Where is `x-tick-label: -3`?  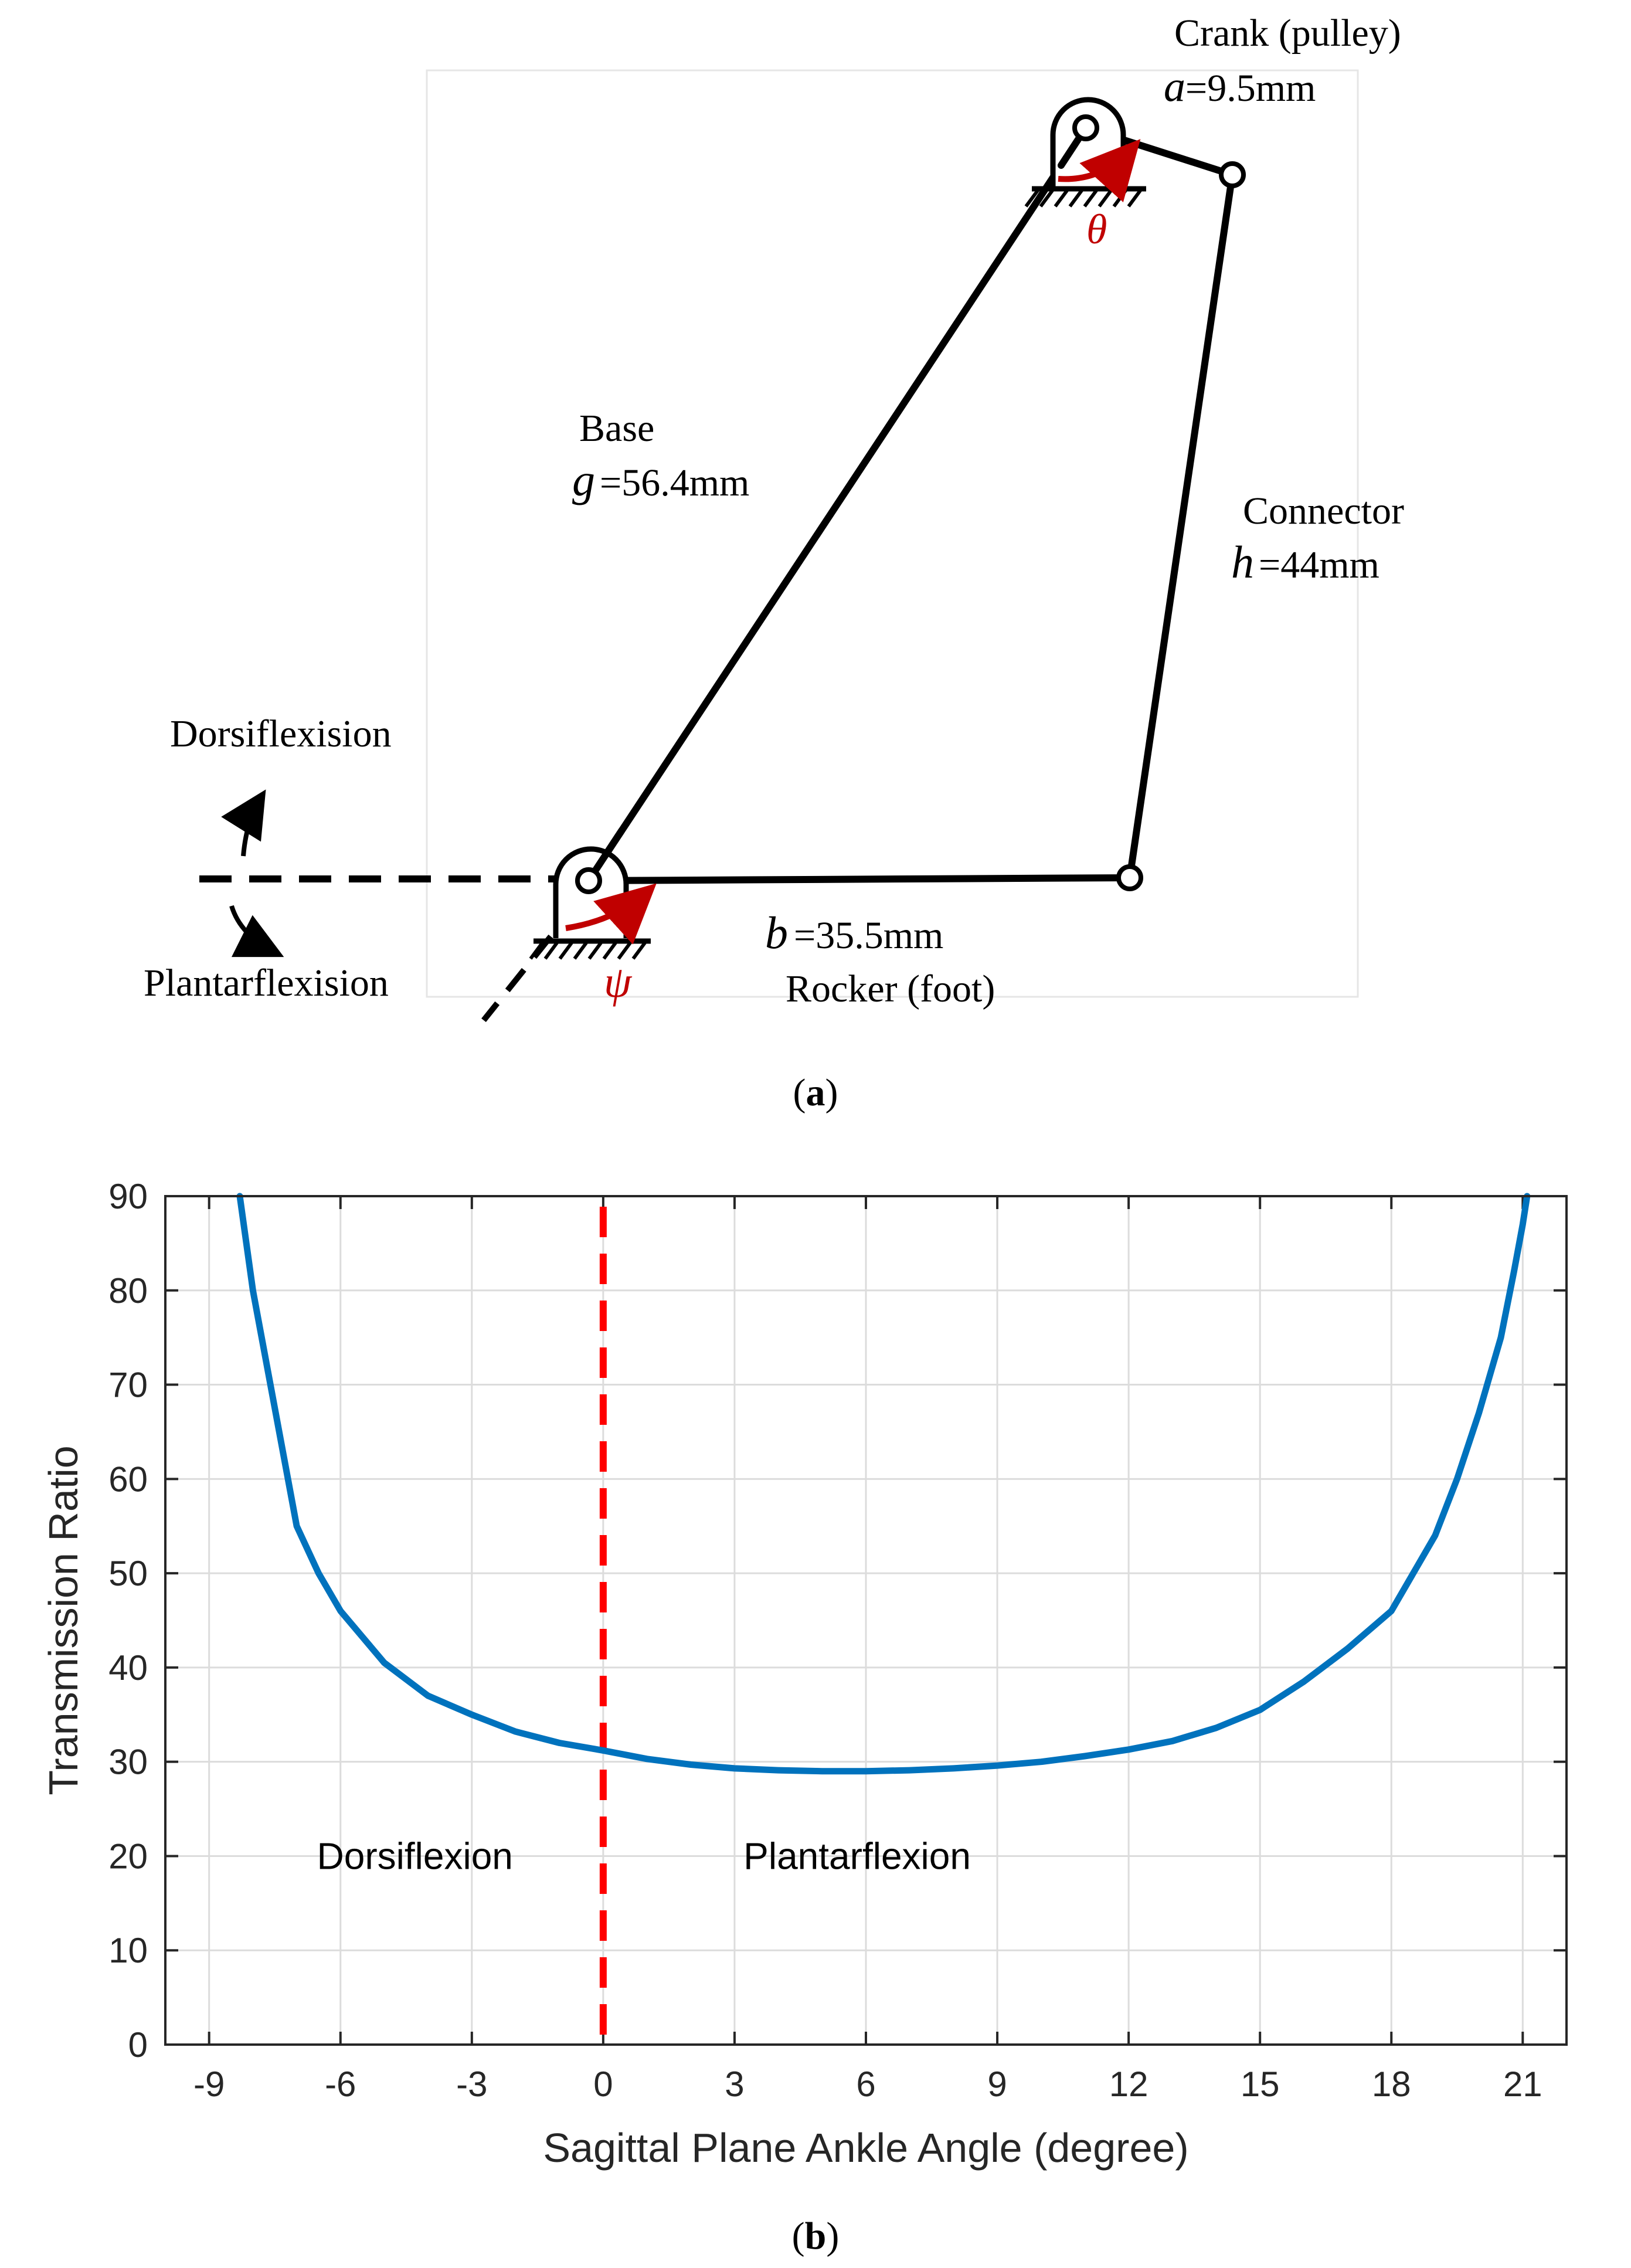 x-tick-label: -3 is located at coordinates (471, 2084).